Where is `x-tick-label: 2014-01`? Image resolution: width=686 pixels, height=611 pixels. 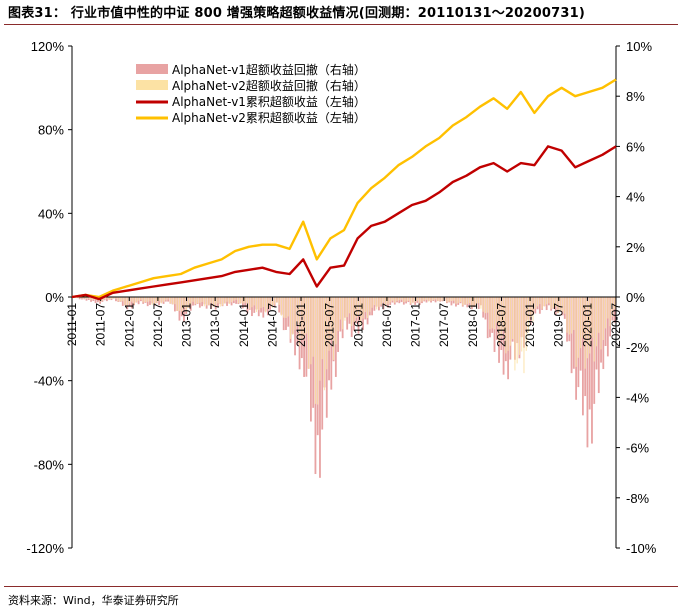
x-tick-label: 2014-01 is located at coordinates (244, 325).